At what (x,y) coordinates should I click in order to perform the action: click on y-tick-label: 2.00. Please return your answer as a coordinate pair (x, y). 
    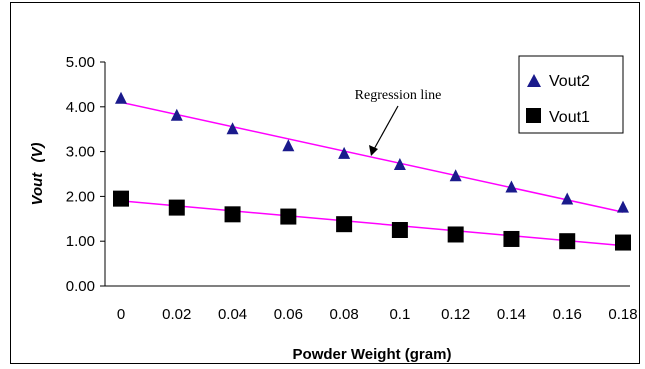
    Looking at the image, I should click on (80, 196).